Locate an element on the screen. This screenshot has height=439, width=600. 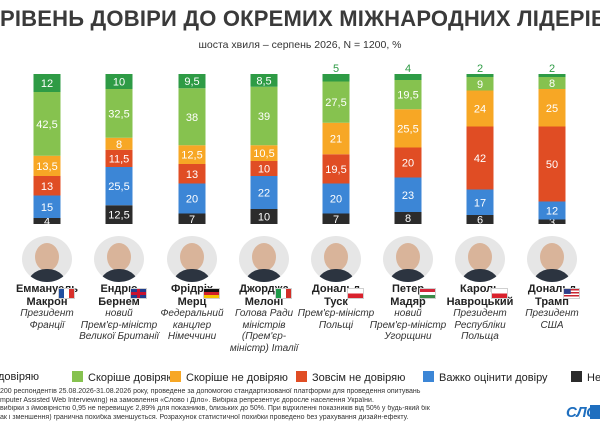
leader-card: Петер Мадяр новий Прем'єр-міністр Угорщини is located at coordinates (408, 289).